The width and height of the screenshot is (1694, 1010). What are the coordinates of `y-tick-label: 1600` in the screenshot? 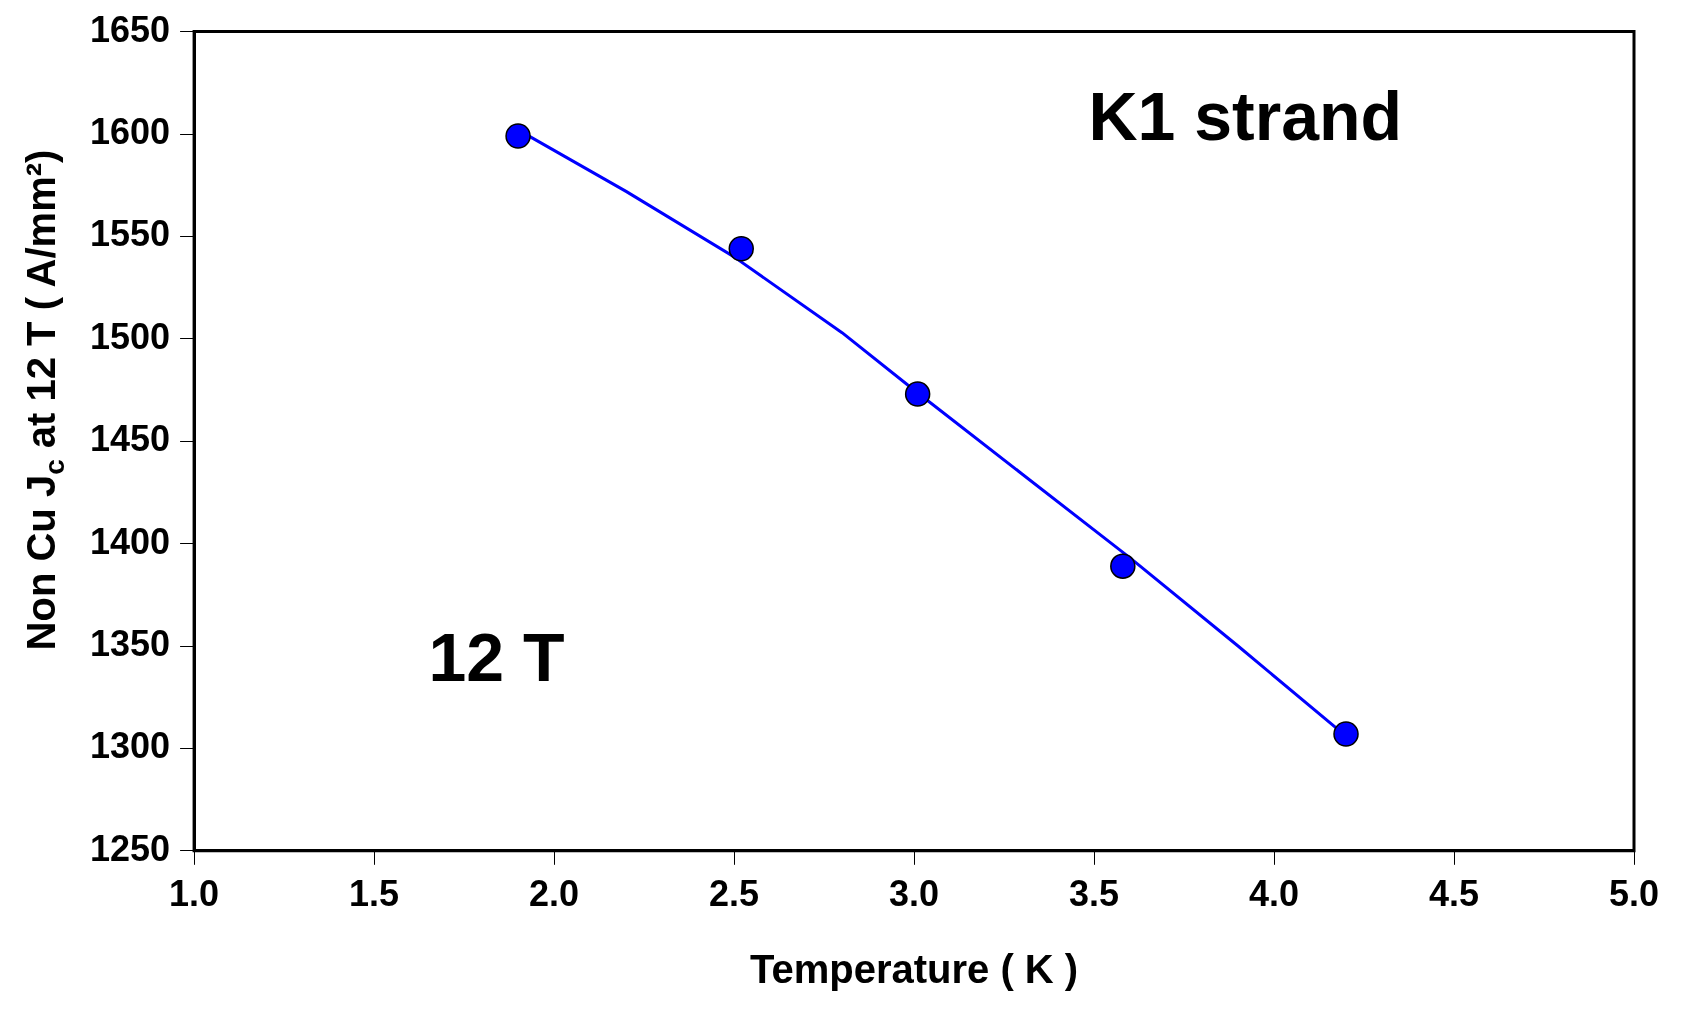 It's located at (130, 131).